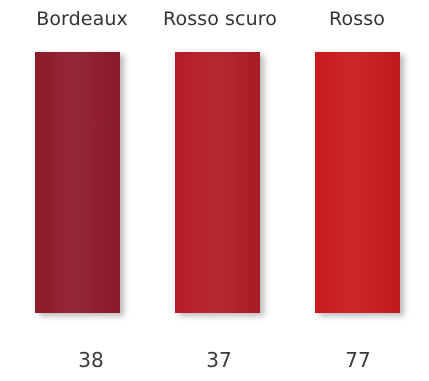  Describe the element at coordinates (82, 19) in the screenshot. I see `swatch-name-label: Bordeaux` at that location.